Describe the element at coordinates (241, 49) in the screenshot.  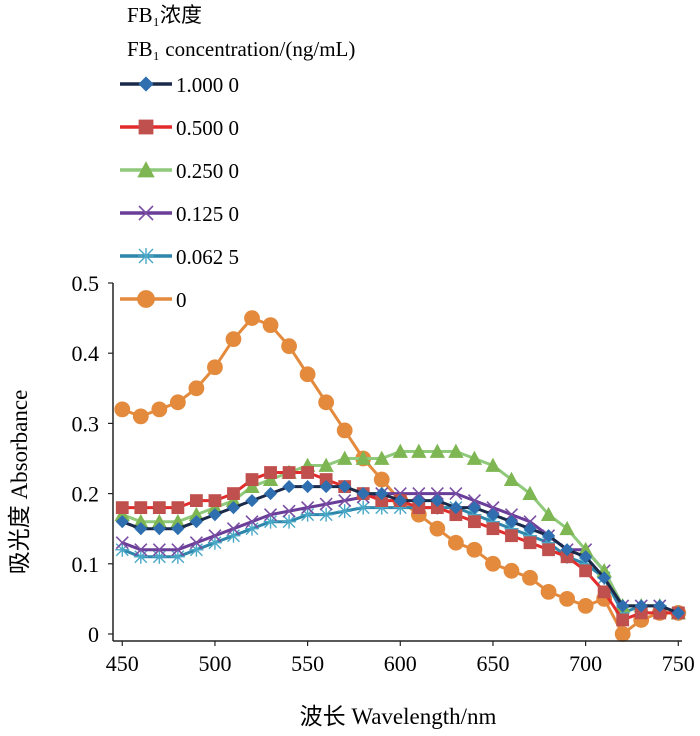
I see `legend-title-line2: FB₁ concentration/(ng/mL)` at that location.